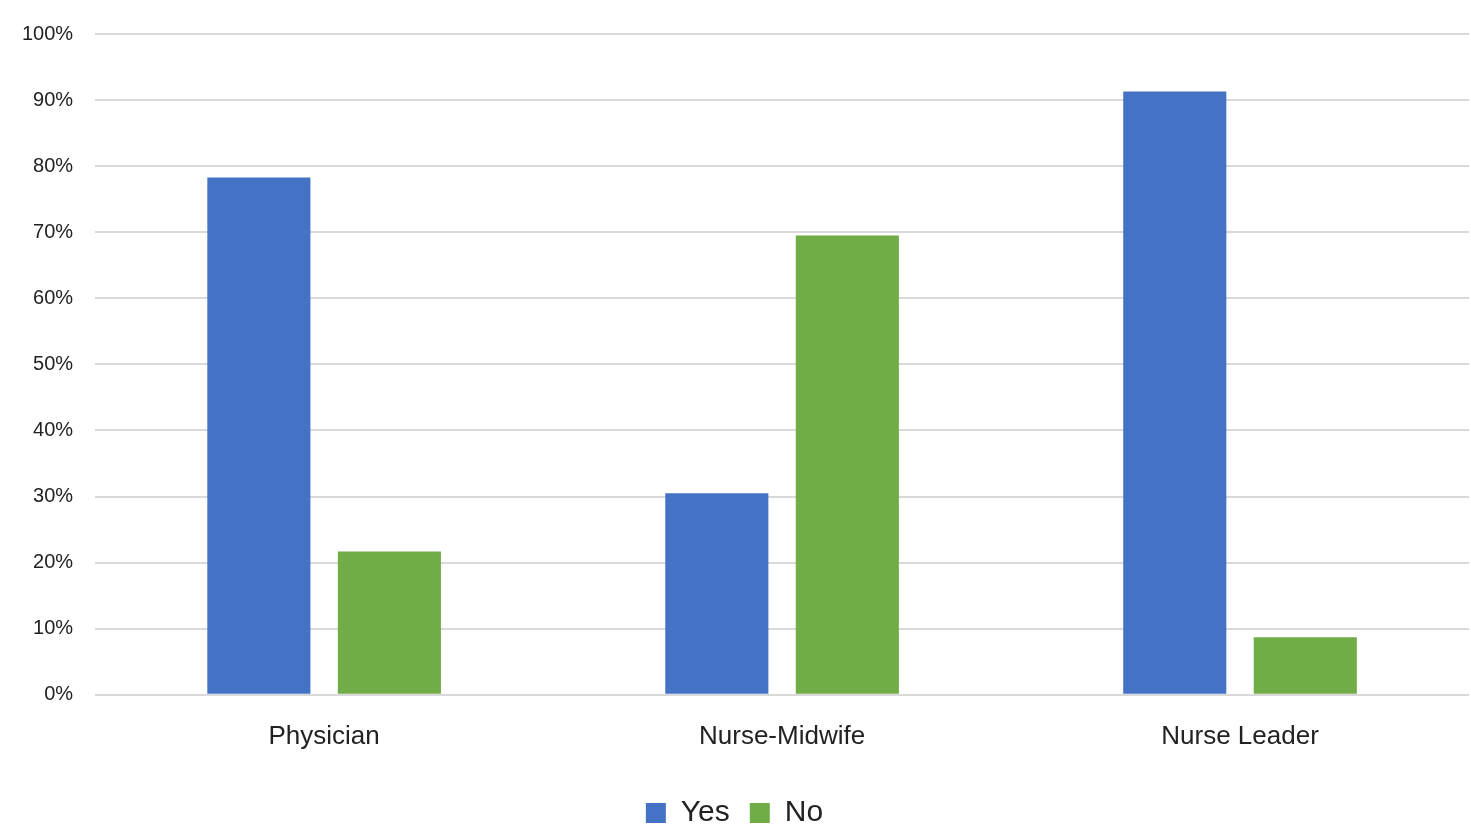 Image resolution: width=1471 pixels, height=838 pixels. What do you see at coordinates (1240, 734) in the screenshot?
I see `x-tick-label: Nurse Leader` at bounding box center [1240, 734].